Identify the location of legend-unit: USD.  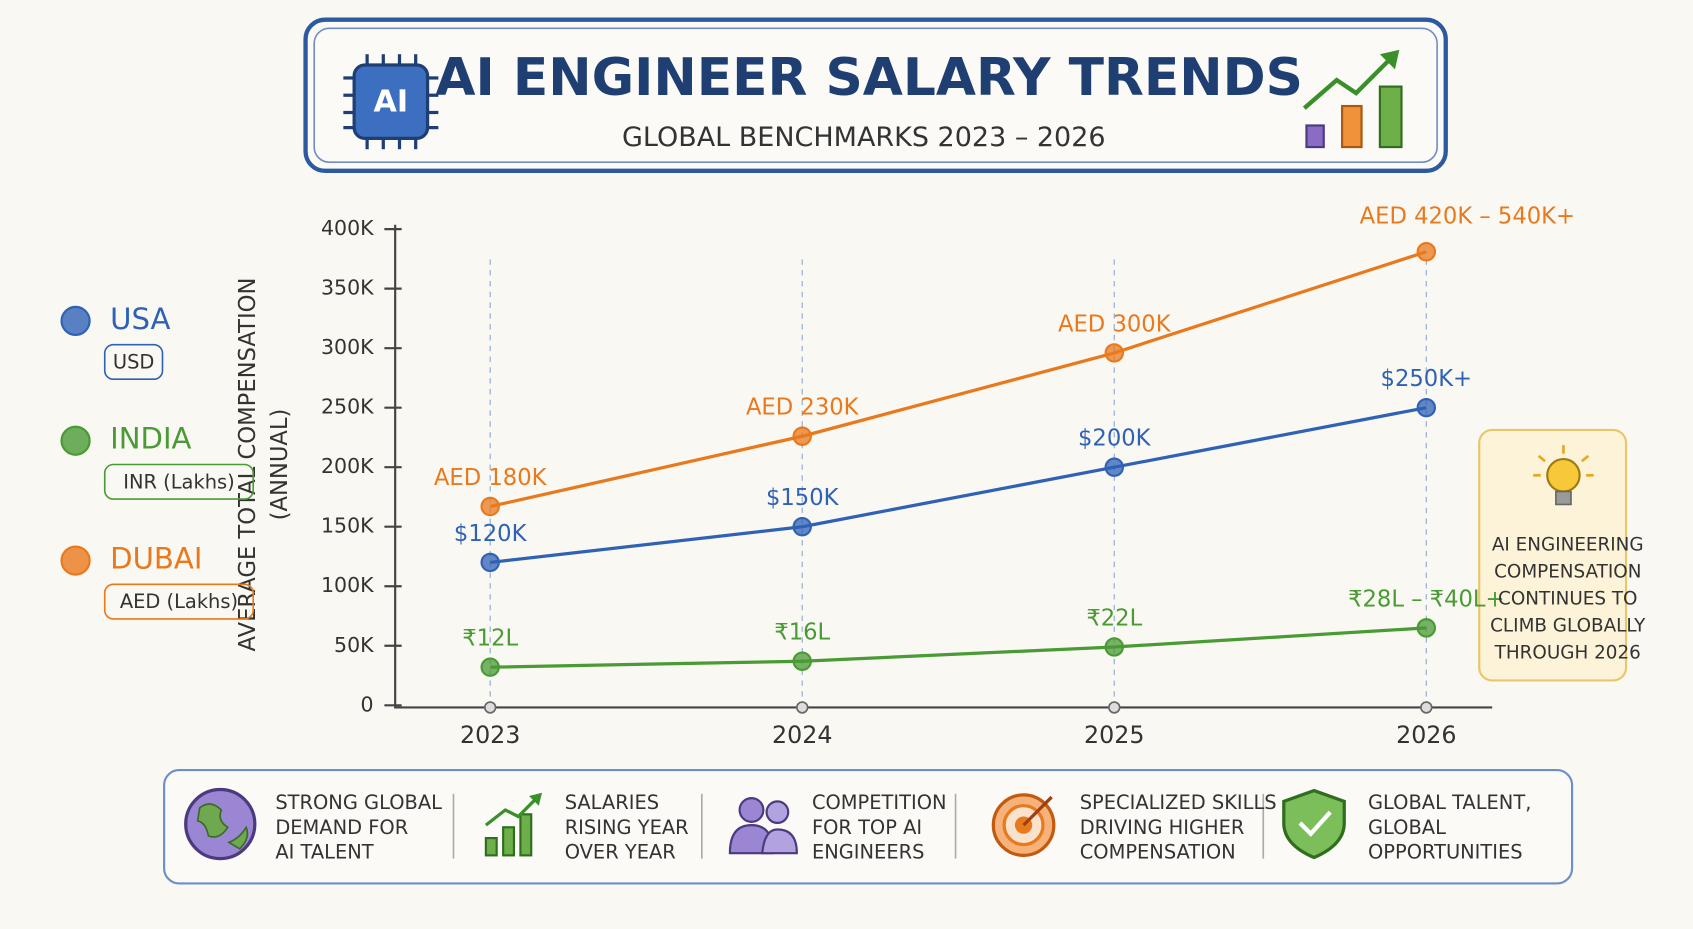
(134, 362).